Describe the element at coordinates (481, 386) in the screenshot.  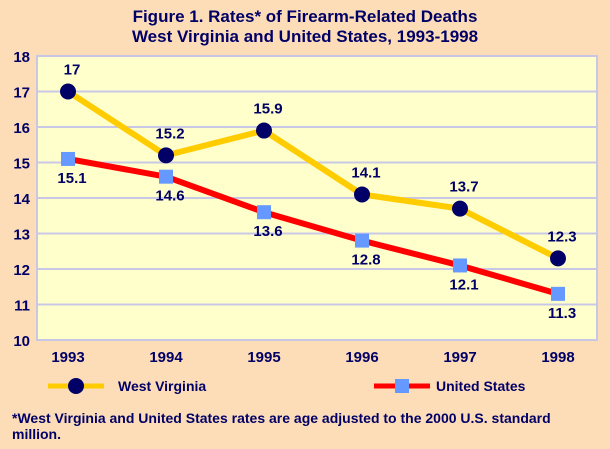
I see `legend-label: United States` at that location.